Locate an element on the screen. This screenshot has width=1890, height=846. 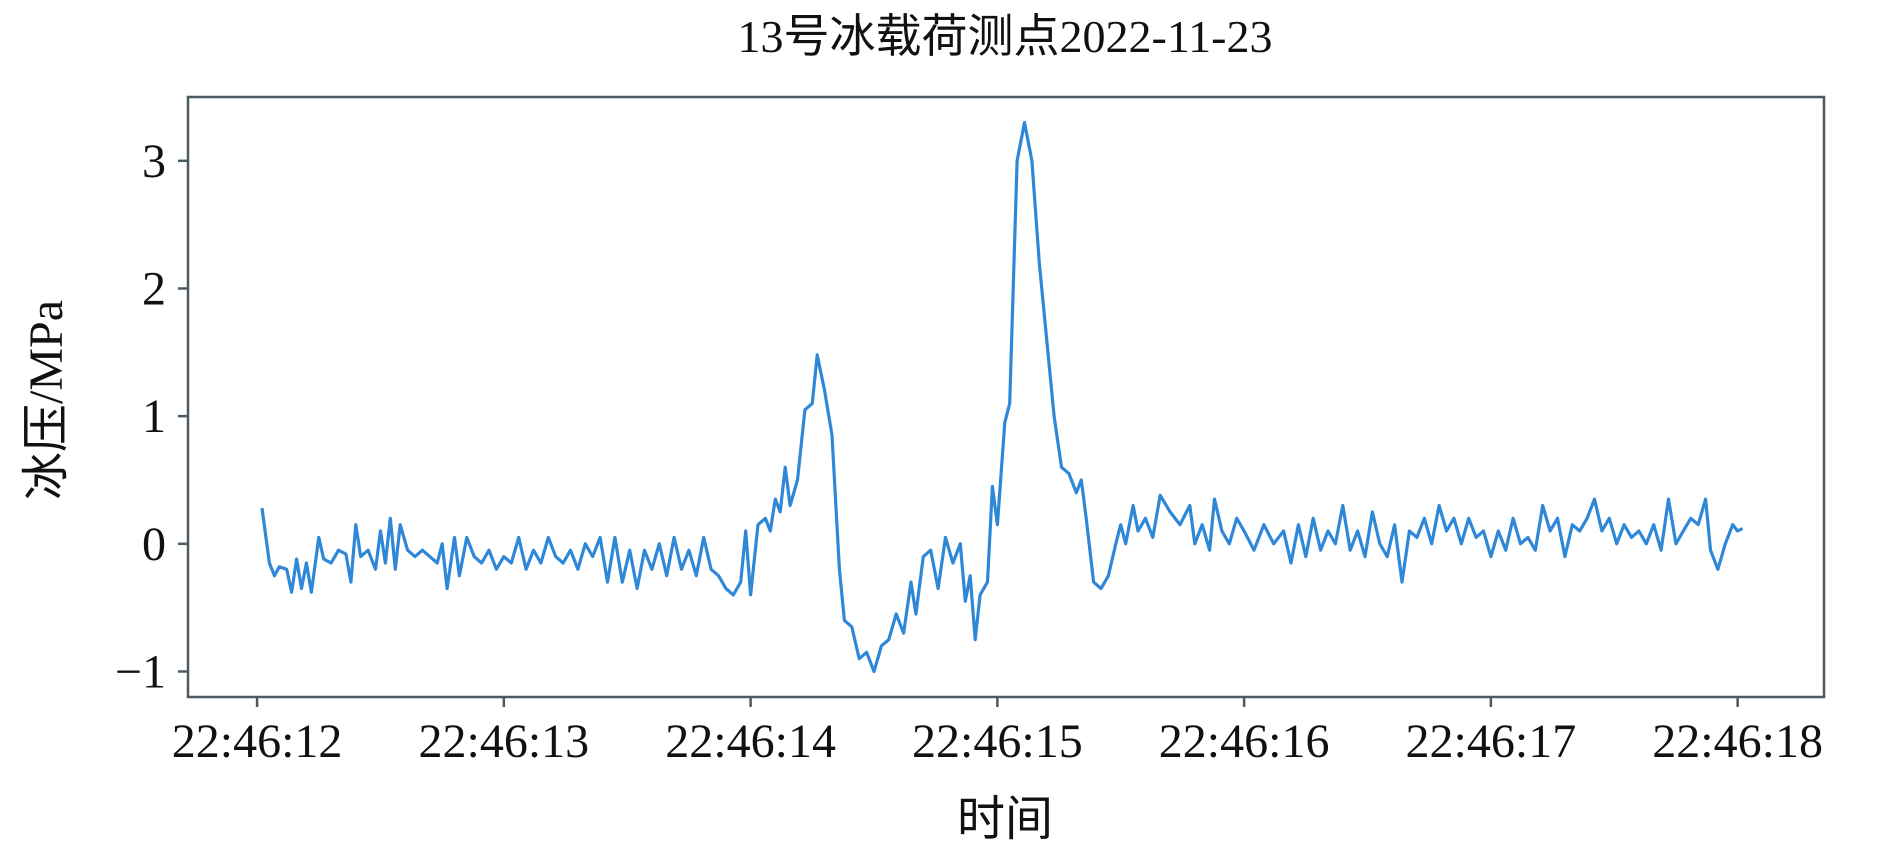
x-tick-label: 22:46:17 is located at coordinates (1491, 741).